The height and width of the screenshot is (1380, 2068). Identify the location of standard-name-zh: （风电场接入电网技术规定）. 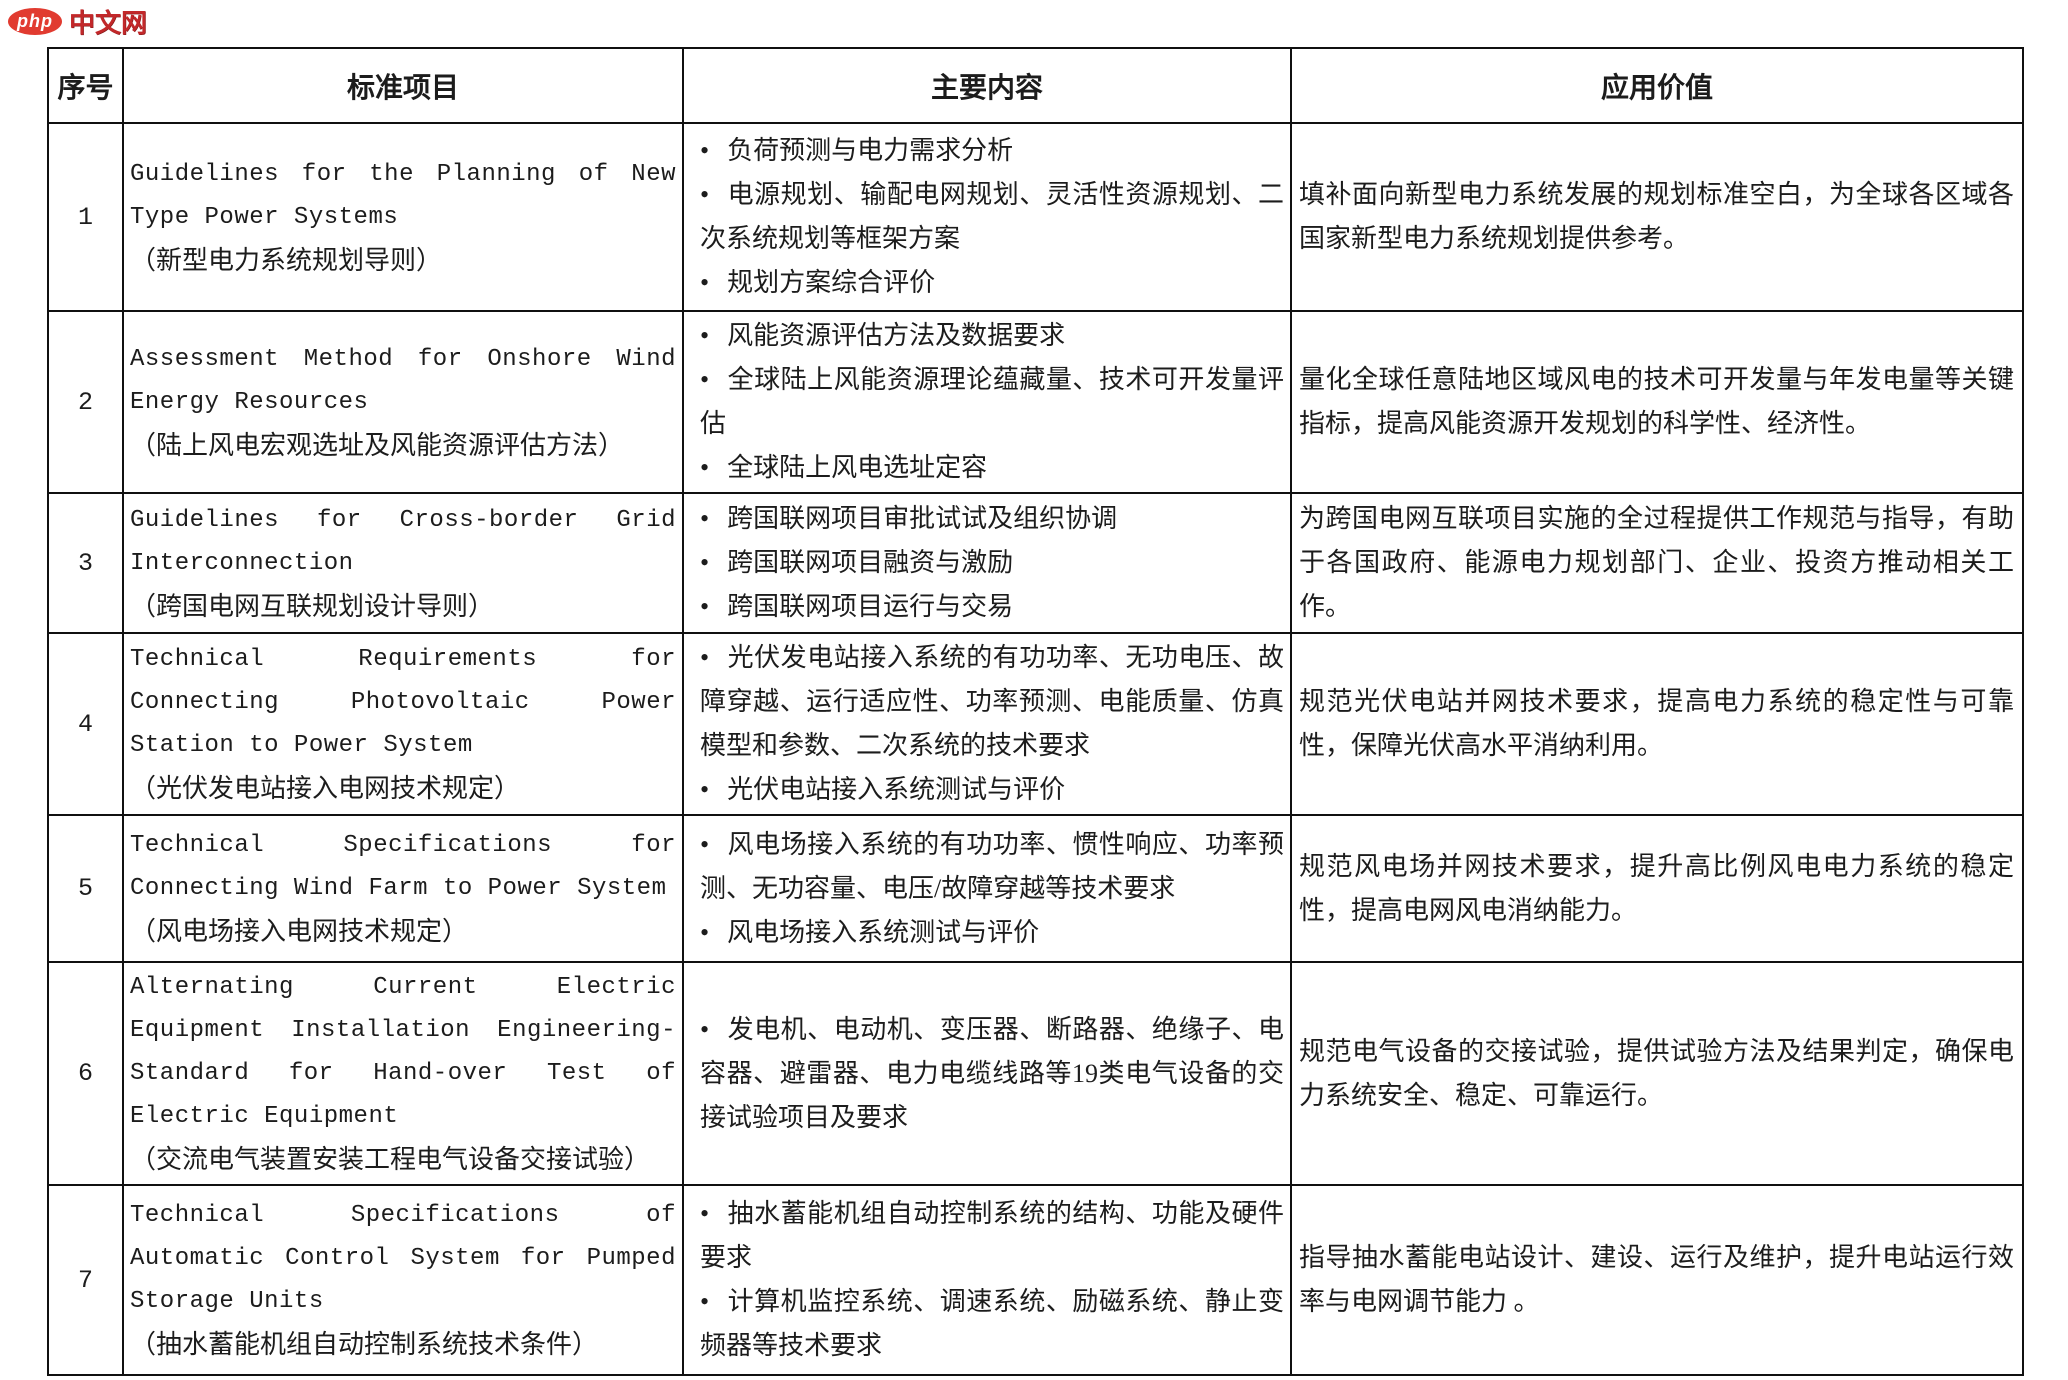
(299, 931).